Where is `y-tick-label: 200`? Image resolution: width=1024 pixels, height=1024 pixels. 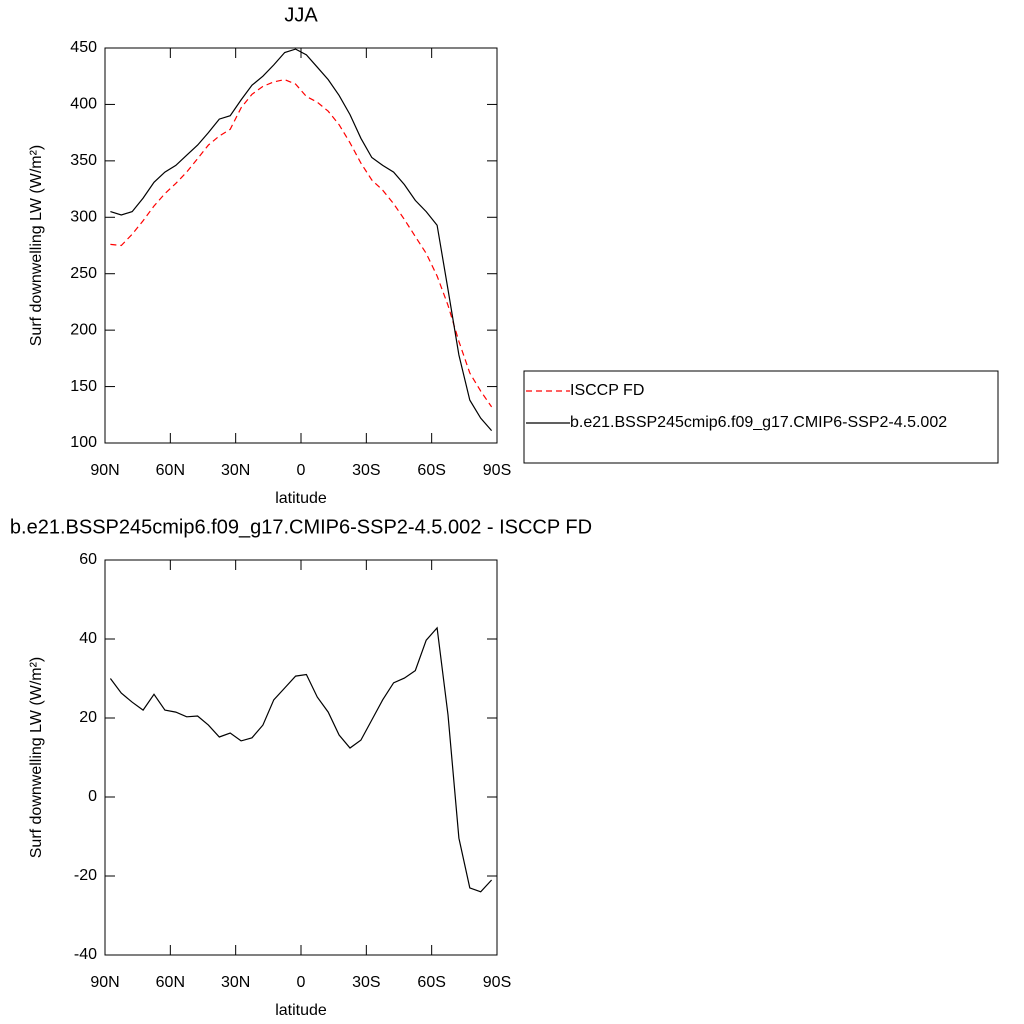 y-tick-label: 200 is located at coordinates (83, 329).